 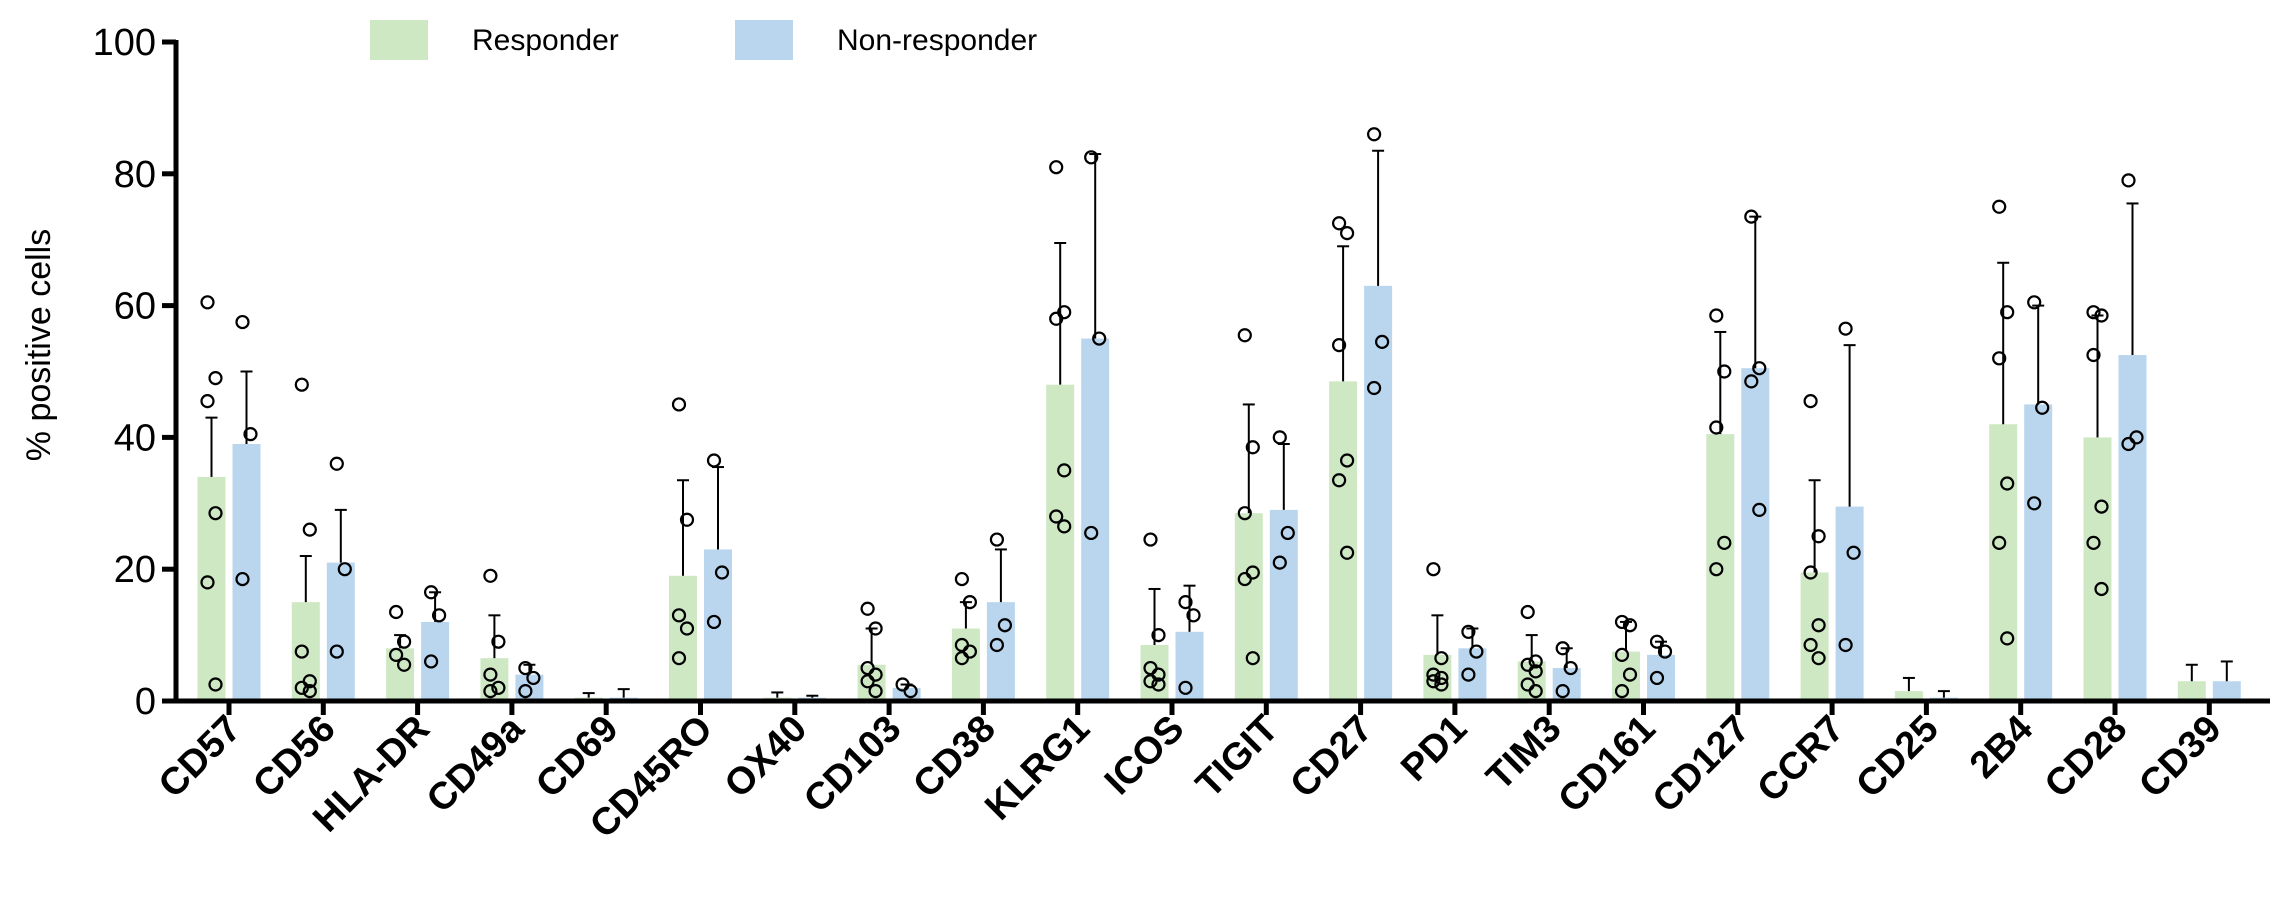 What do you see at coordinates (2180, 757) in the screenshot?
I see `x-tick-label: CD39` at bounding box center [2180, 757].